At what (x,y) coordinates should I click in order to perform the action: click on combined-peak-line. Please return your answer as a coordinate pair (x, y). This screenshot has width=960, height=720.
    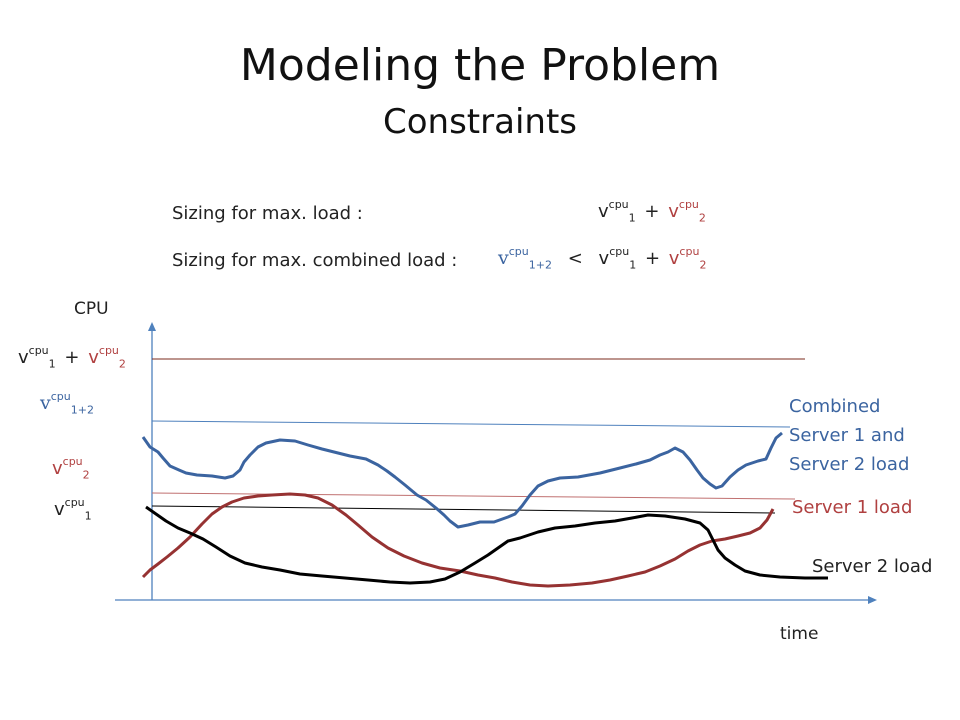
    Looking at the image, I should click on (471, 424).